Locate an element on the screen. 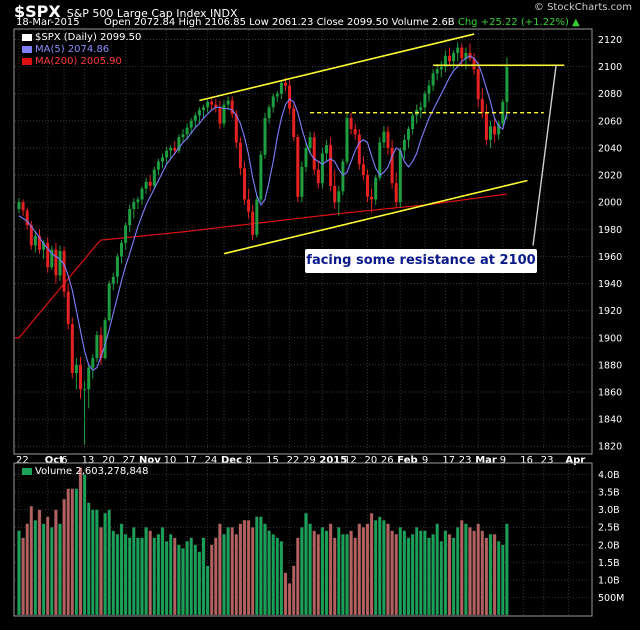 This screenshot has width=640, height=630. change-value: Chg +25.22 (+1.22%) ▲ is located at coordinates (518, 22).